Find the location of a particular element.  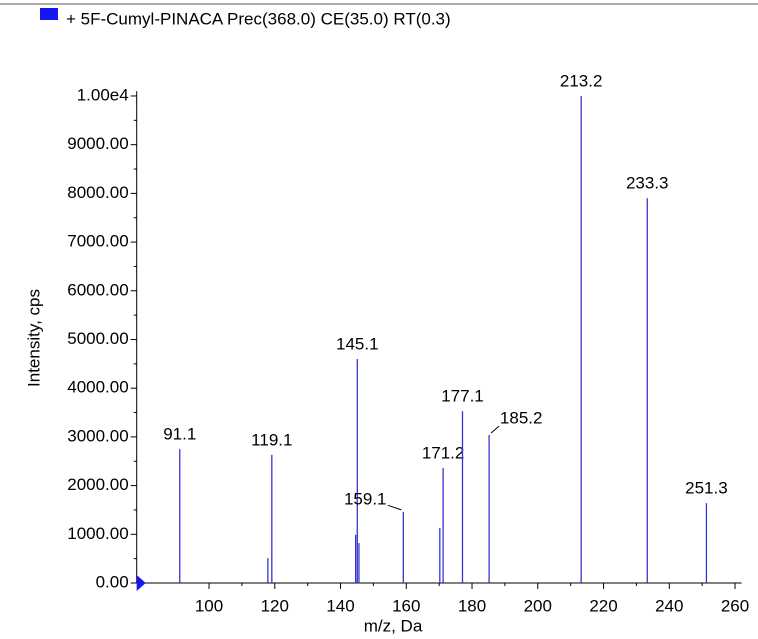

peak-label: 171.2 is located at coordinates (443, 453).